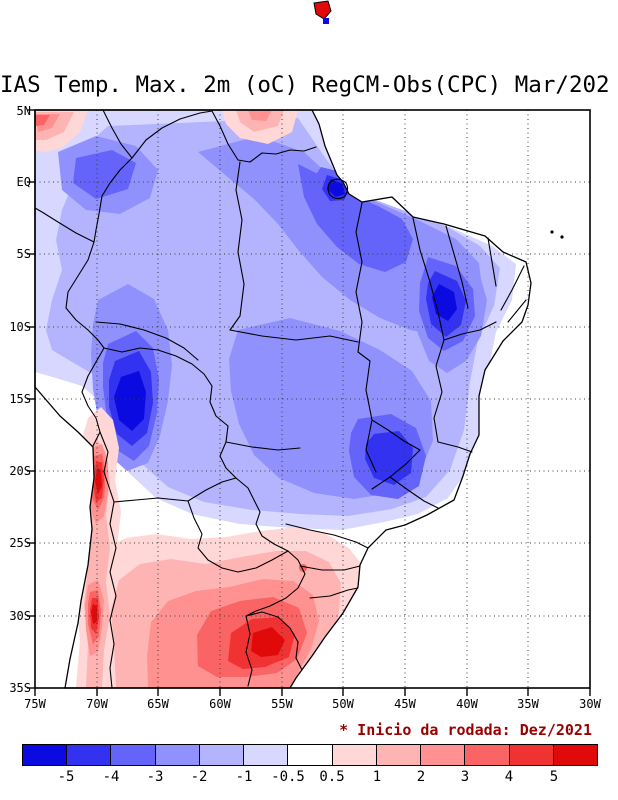 The height and width of the screenshot is (800, 618). I want to click on lon-tick-label: 70W, so click(97, 704).